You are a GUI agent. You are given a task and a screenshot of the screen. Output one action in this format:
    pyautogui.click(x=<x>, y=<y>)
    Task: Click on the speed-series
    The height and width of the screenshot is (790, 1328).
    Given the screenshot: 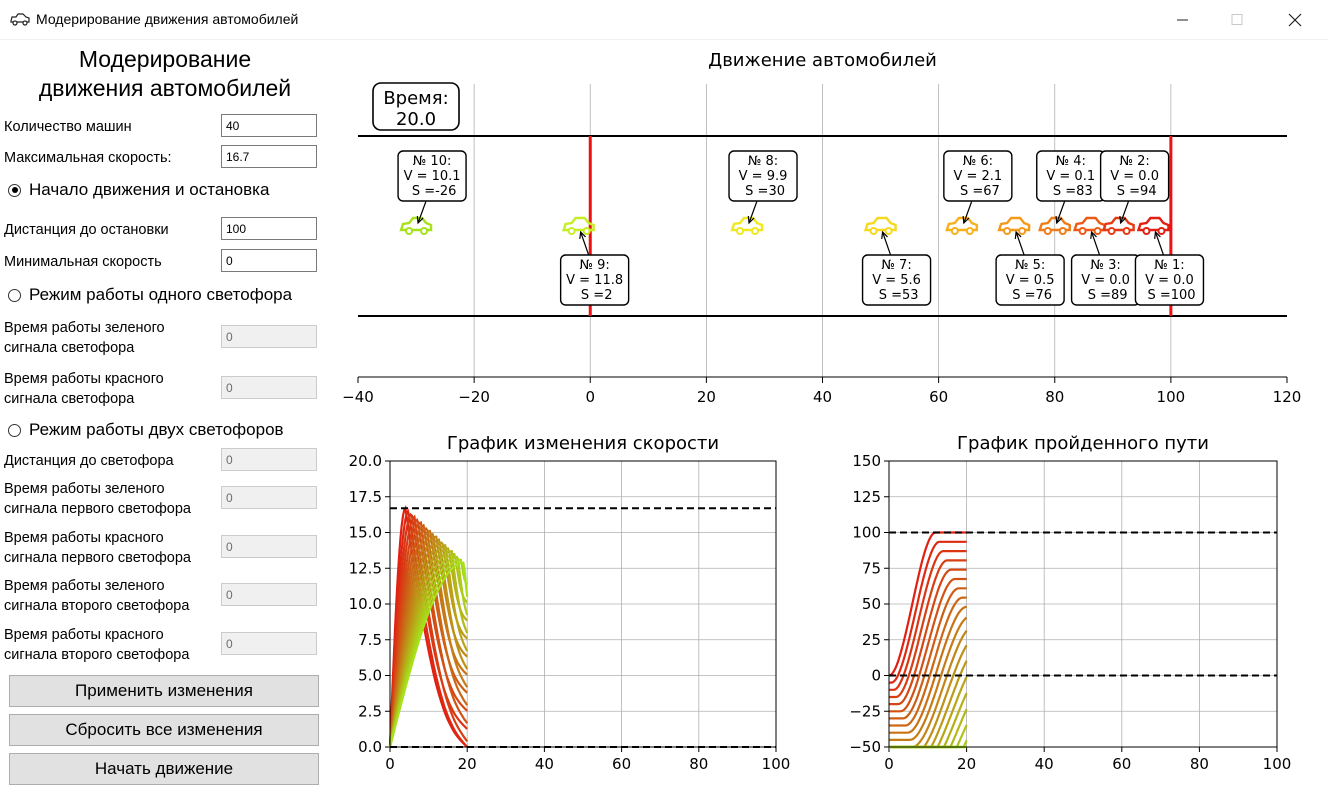 What is the action you would take?
    pyautogui.click(x=428, y=630)
    